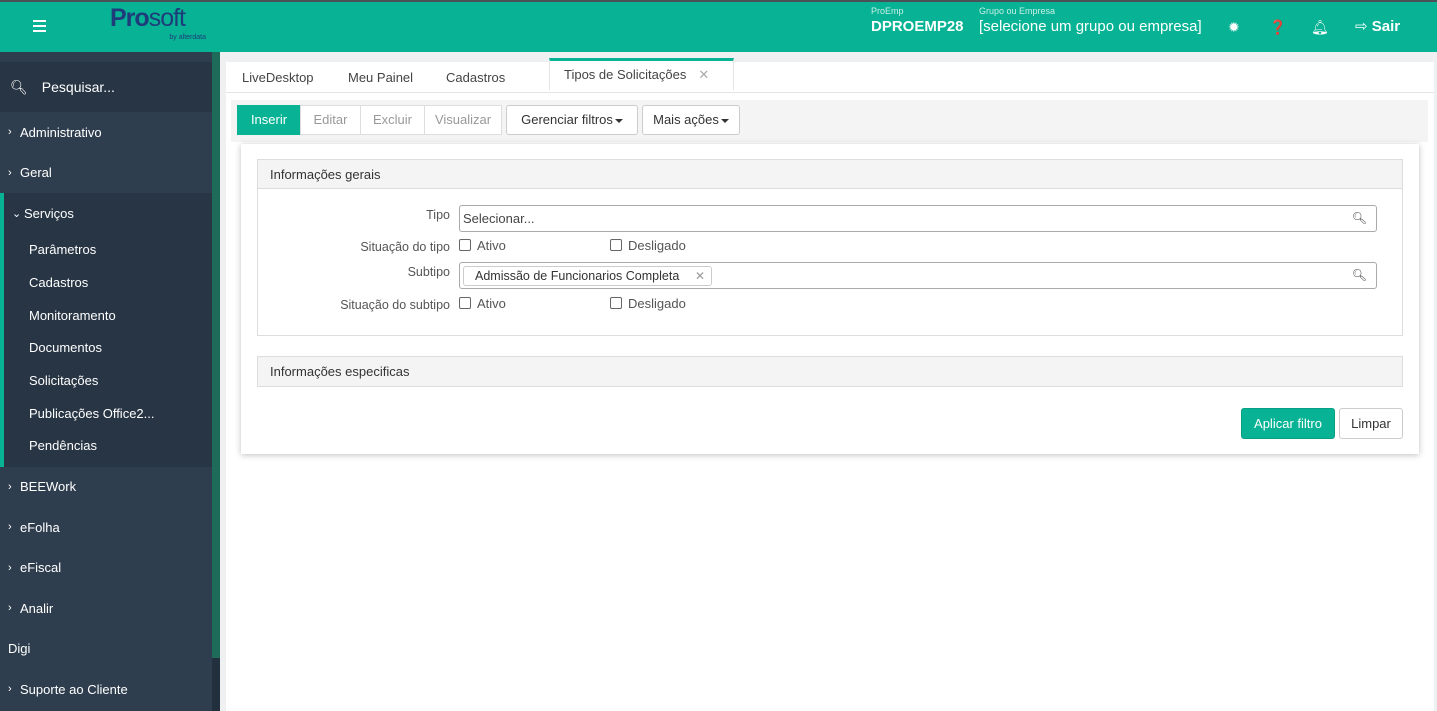 This screenshot has width=1437, height=711. I want to click on group-selector: [selecione um grupo ou empresa], so click(1090, 26).